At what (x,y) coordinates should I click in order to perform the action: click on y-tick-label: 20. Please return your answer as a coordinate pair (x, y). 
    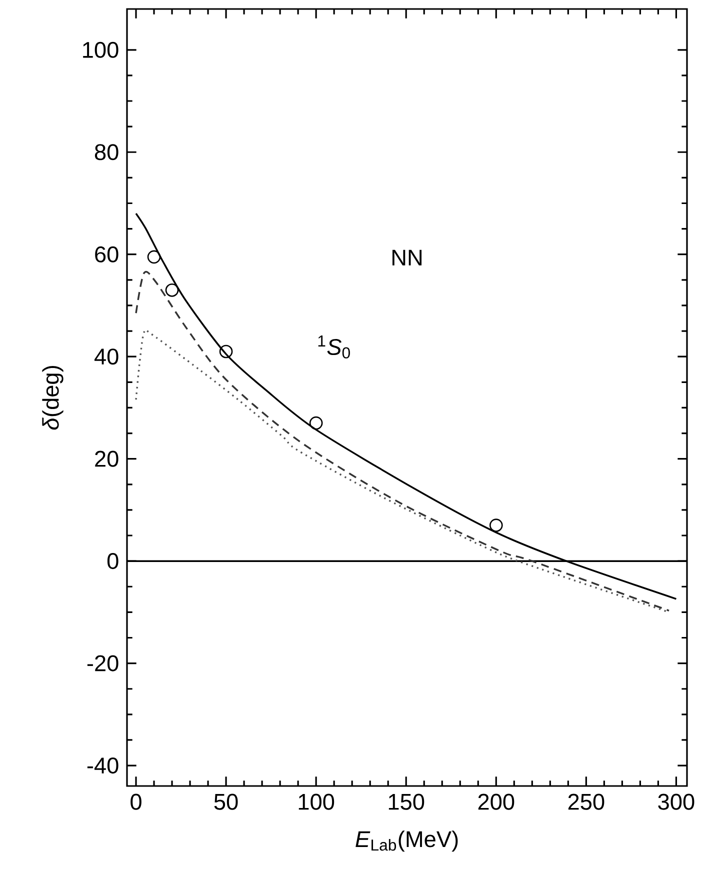
    Looking at the image, I should click on (106, 458).